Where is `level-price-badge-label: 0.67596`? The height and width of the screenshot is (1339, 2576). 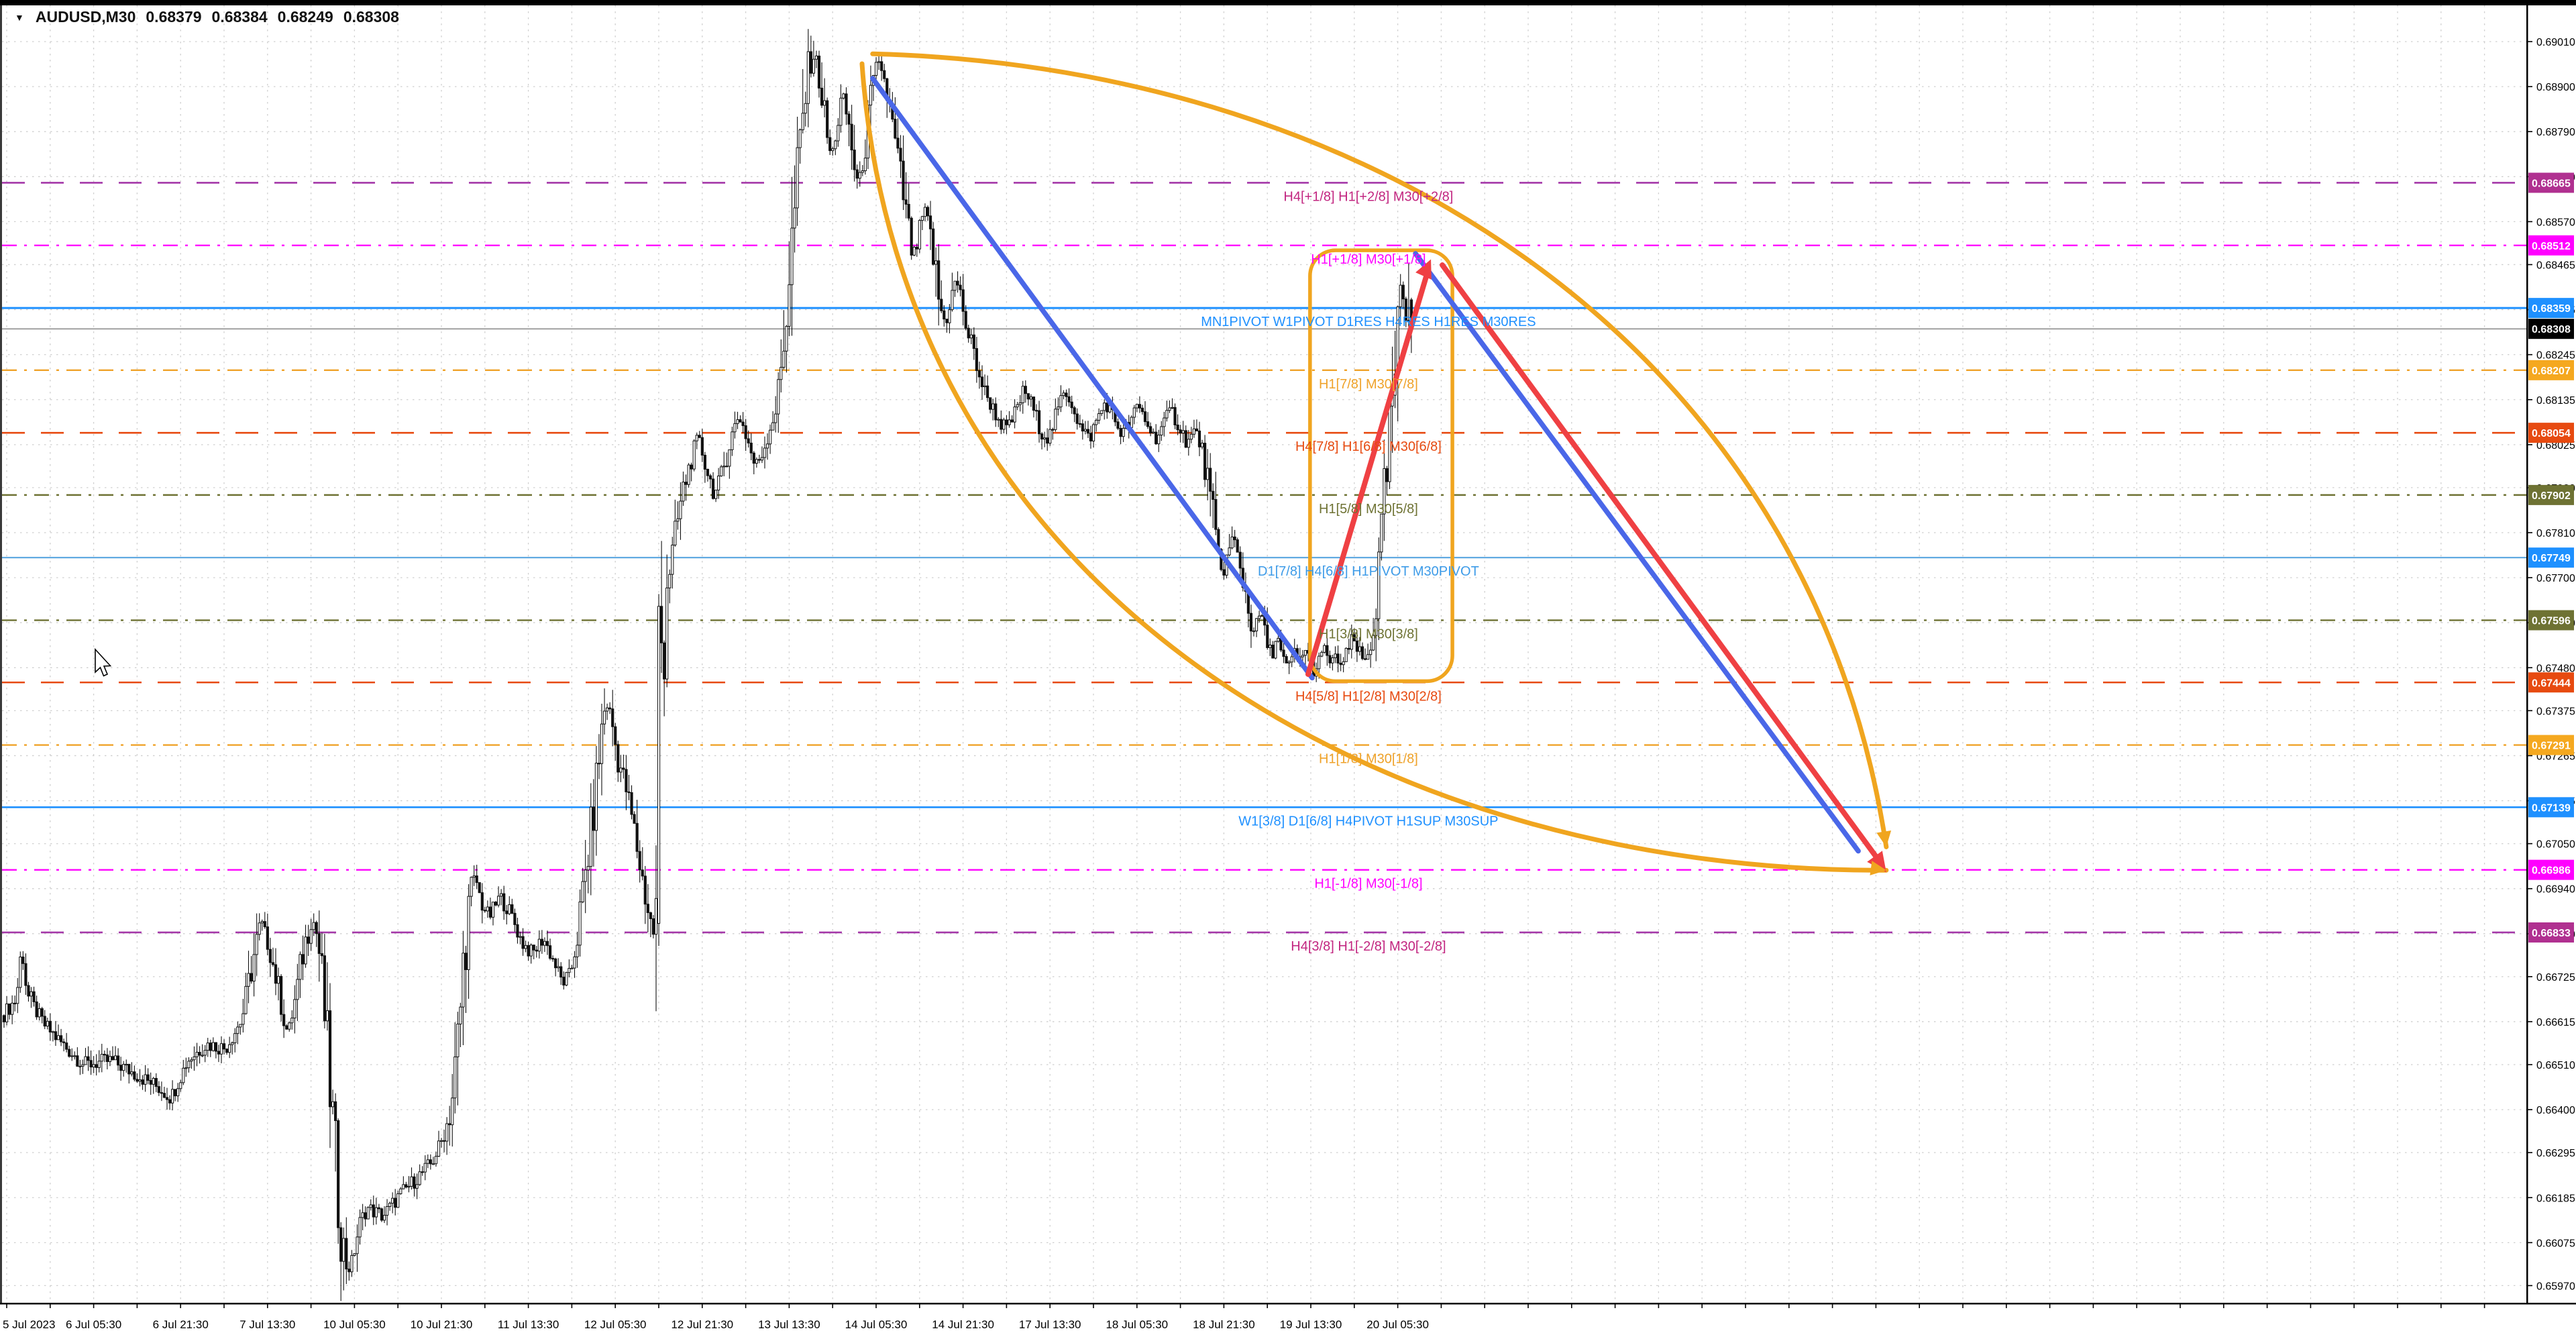
level-price-badge-label: 0.67596 is located at coordinates (2551, 621).